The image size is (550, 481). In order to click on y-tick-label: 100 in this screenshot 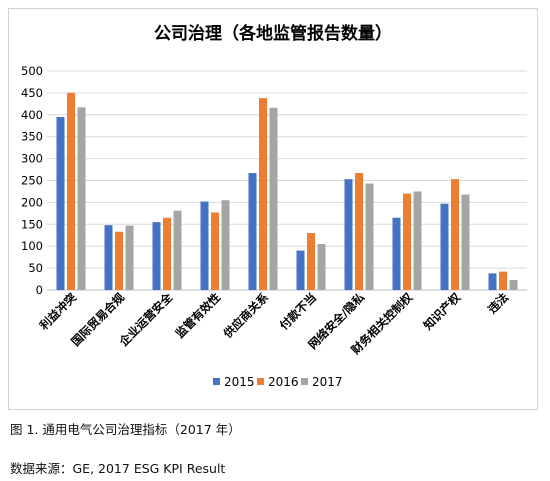, I will do `click(32, 246)`.